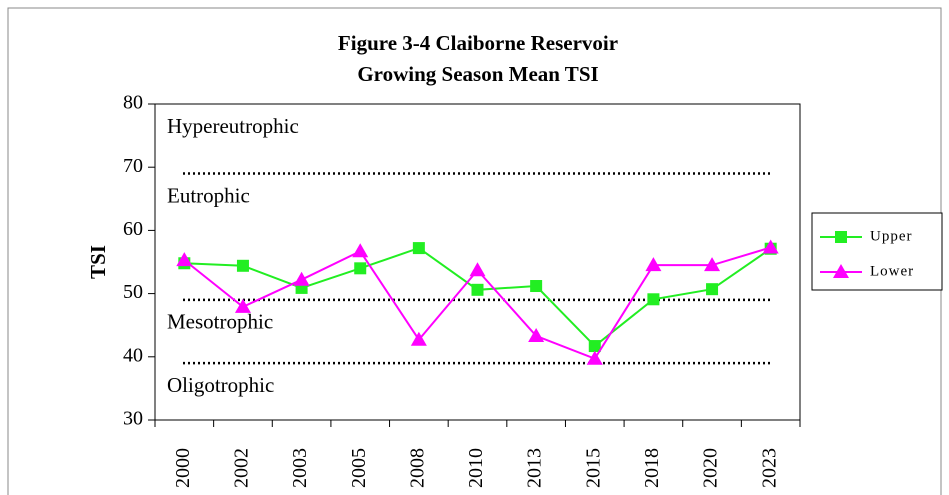 This screenshot has height=495, width=949. What do you see at coordinates (133, 166) in the screenshot?
I see `y-tick-label: 70` at bounding box center [133, 166].